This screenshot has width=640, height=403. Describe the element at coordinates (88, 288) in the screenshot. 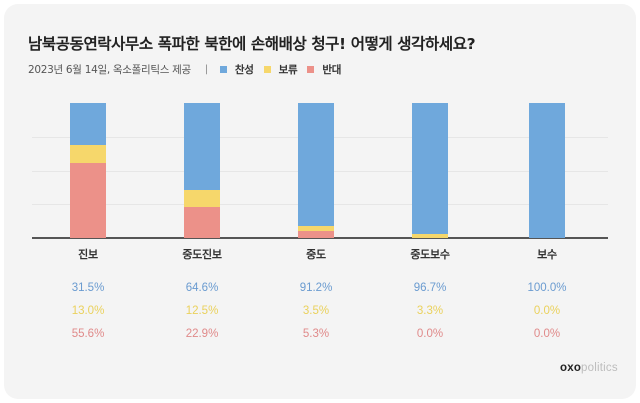

I see `value-agree: 31.5%` at that location.